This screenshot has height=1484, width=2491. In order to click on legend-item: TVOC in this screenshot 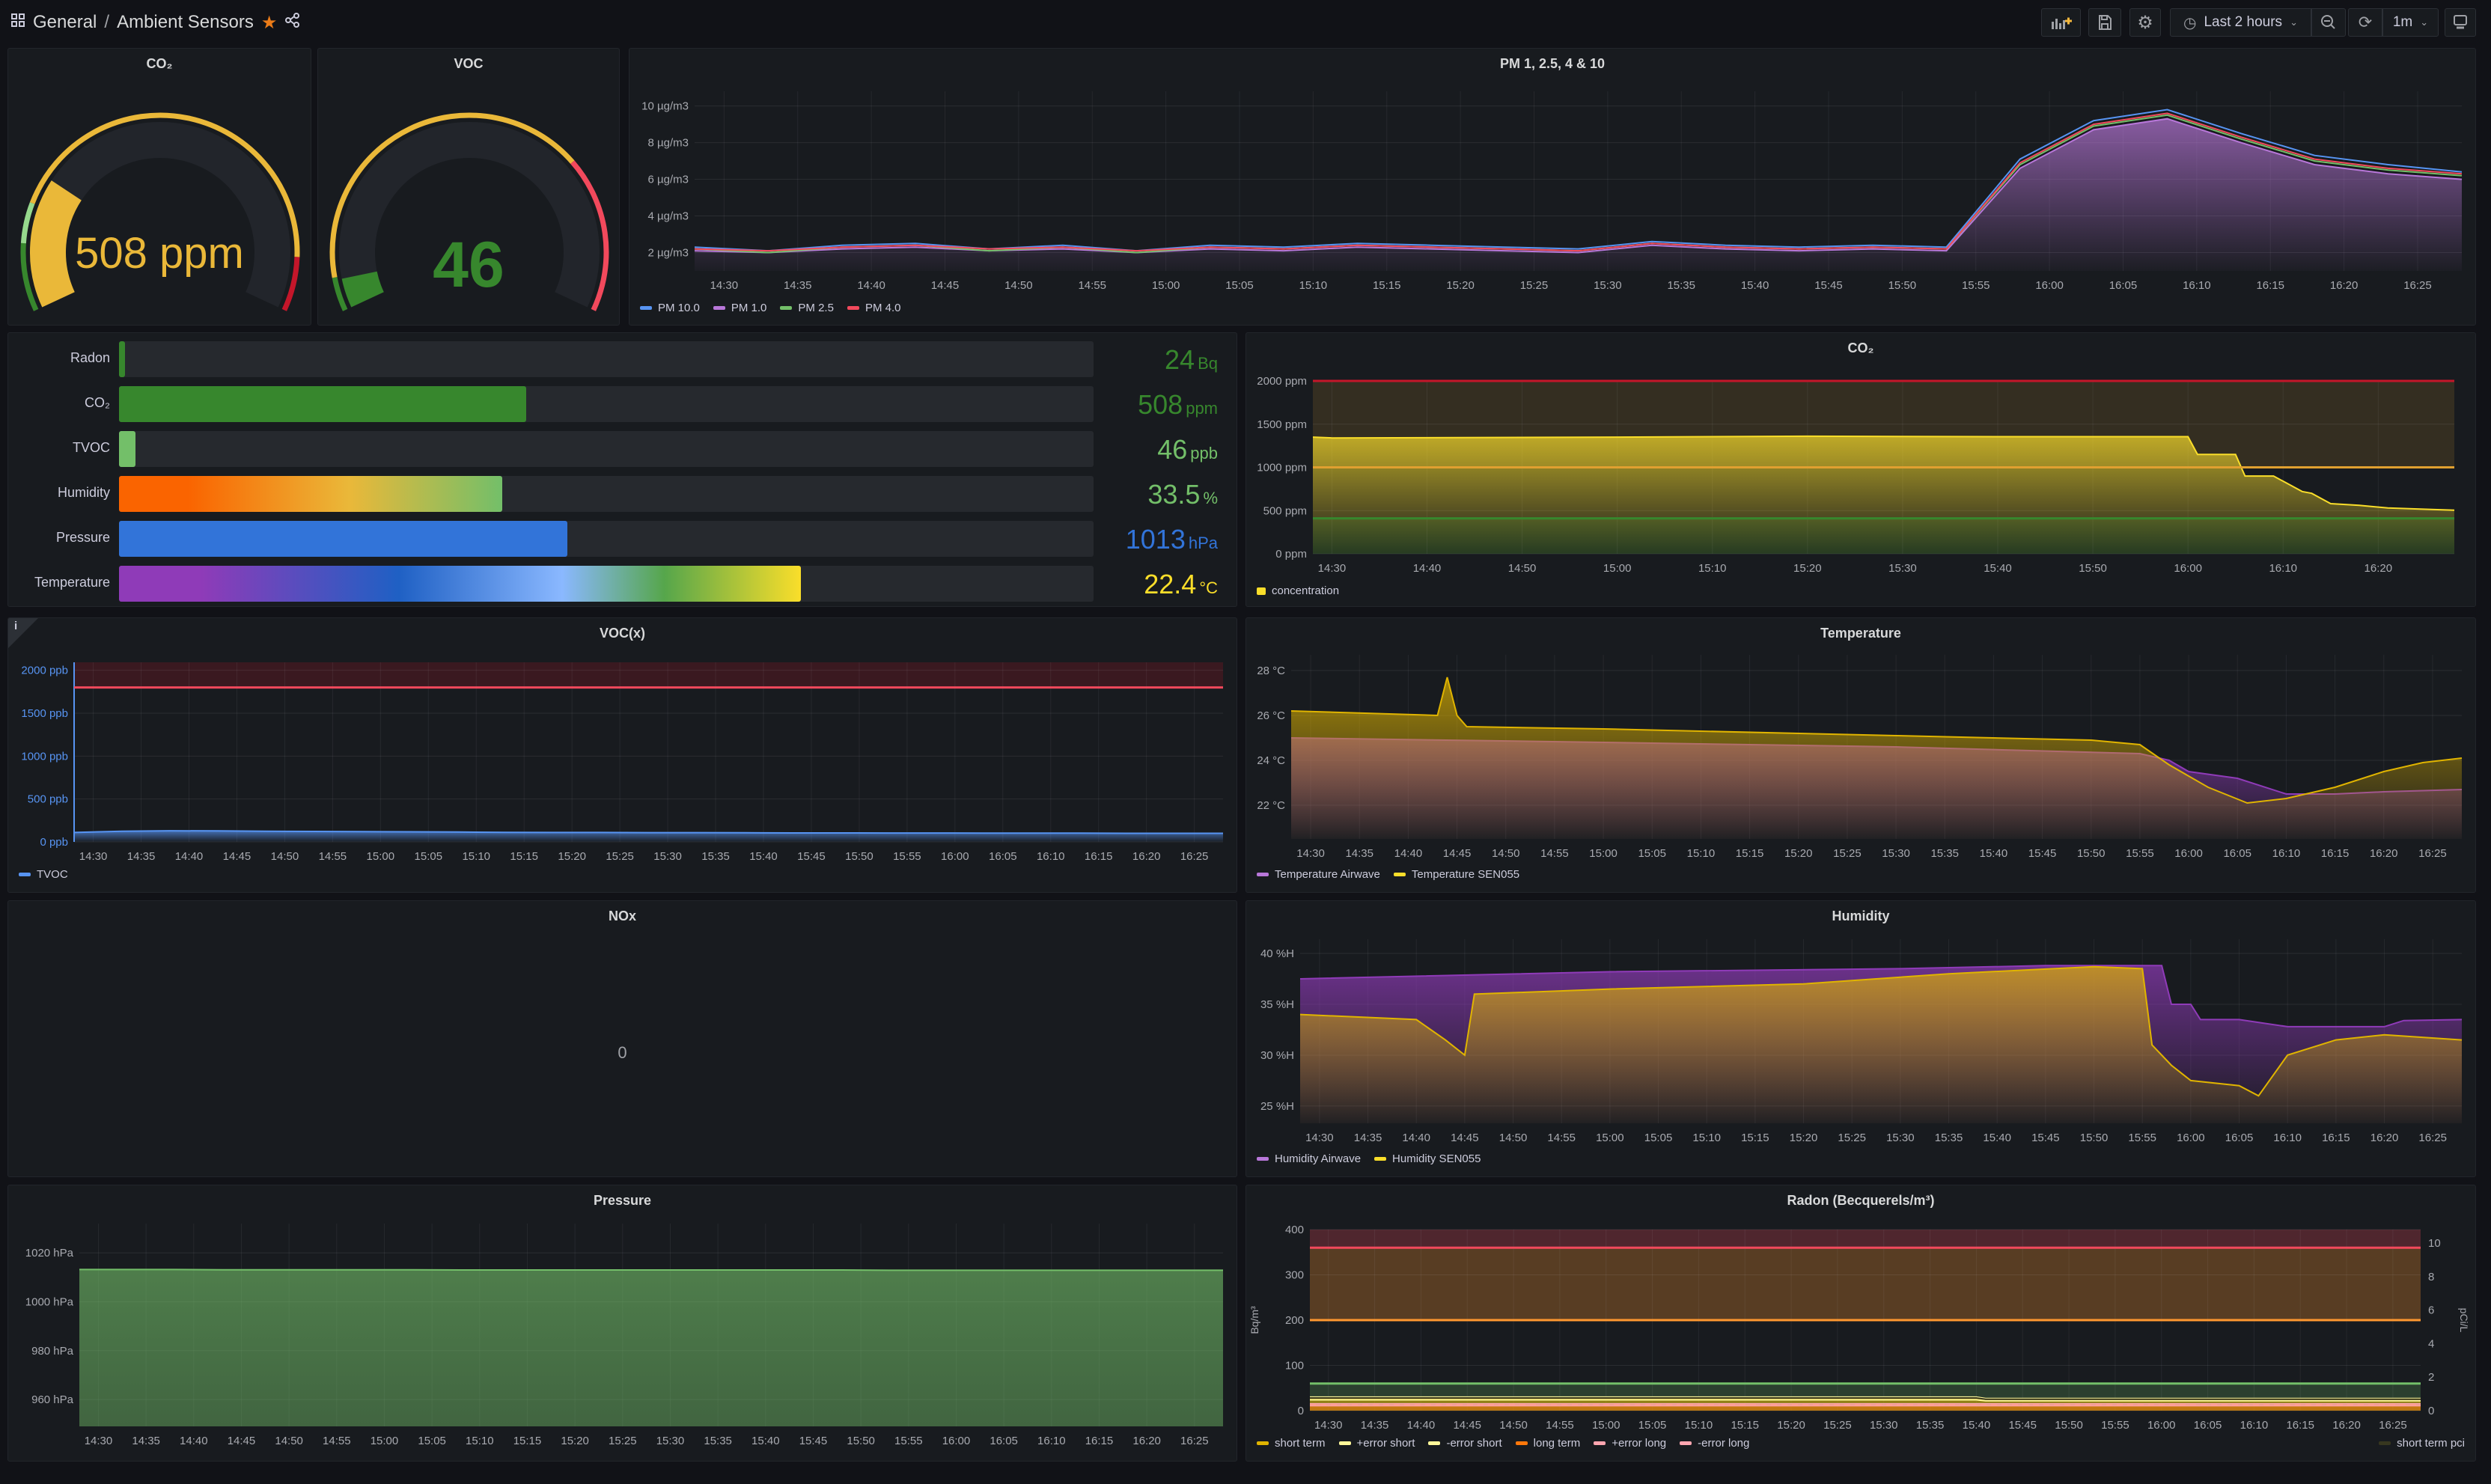, I will do `click(43, 874)`.